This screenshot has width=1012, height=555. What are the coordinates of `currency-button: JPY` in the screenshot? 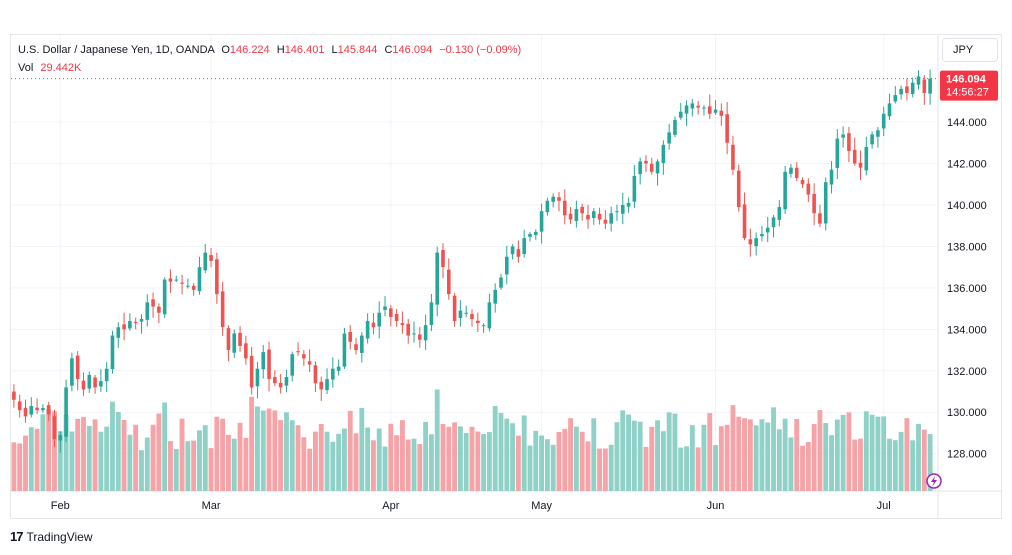 It's located at (970, 50).